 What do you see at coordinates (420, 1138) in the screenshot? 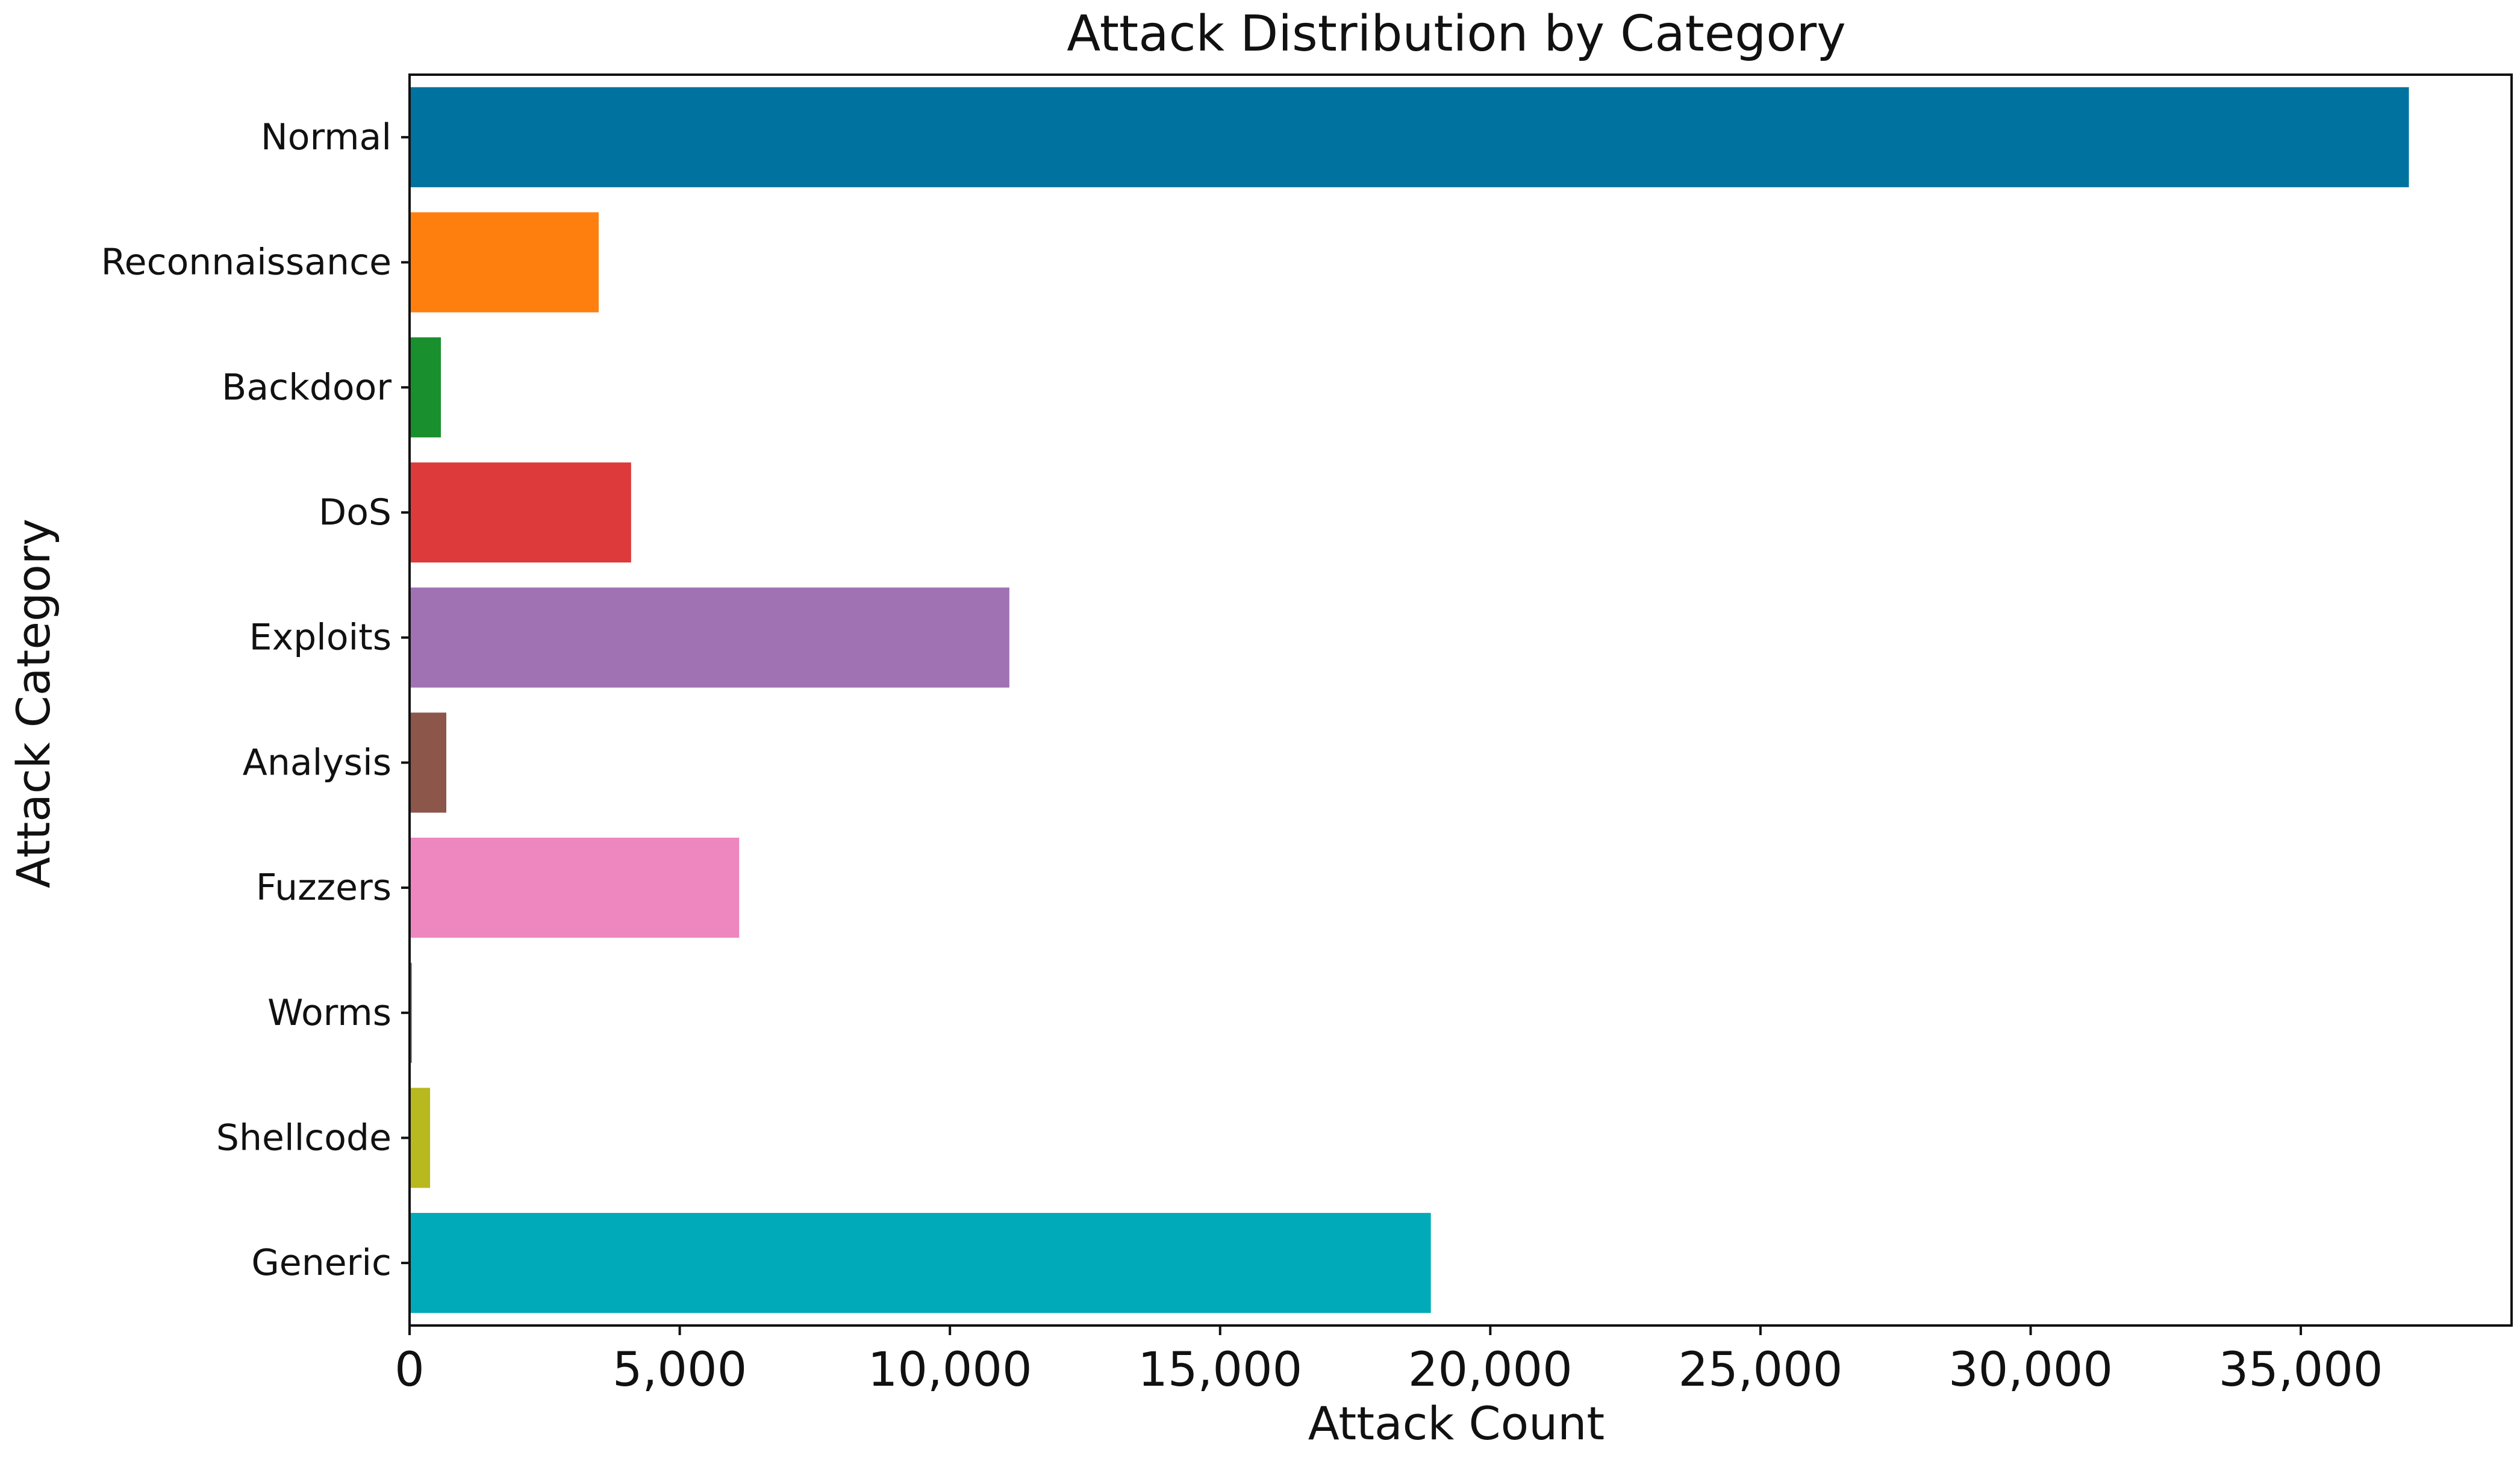
I see `bar-shellcode` at bounding box center [420, 1138].